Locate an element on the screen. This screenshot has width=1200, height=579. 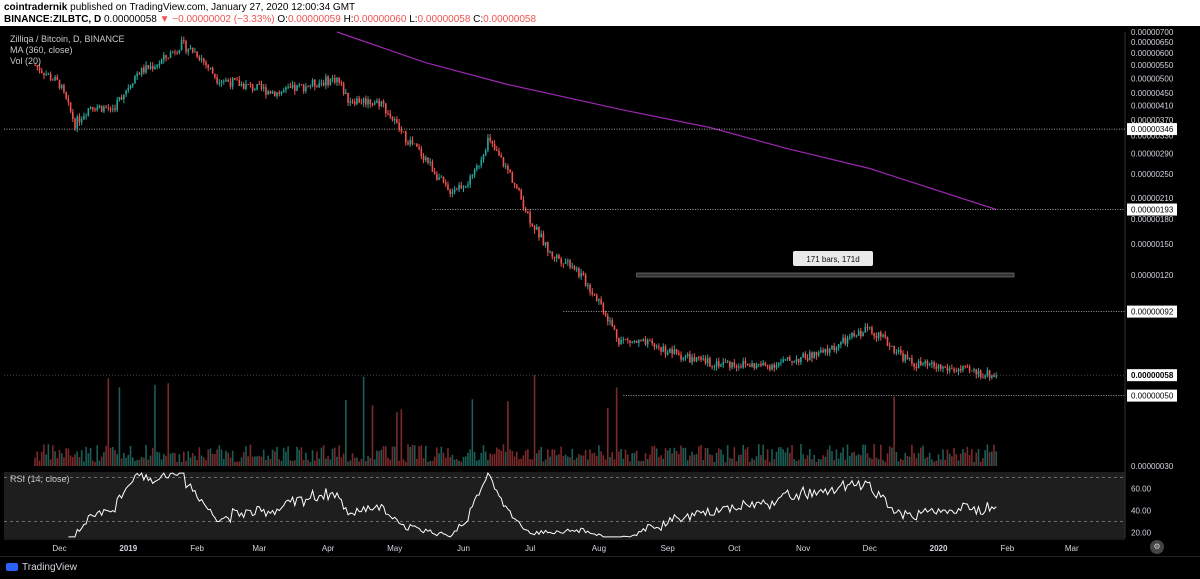
high-value: 0.00000060 is located at coordinates (380, 19).